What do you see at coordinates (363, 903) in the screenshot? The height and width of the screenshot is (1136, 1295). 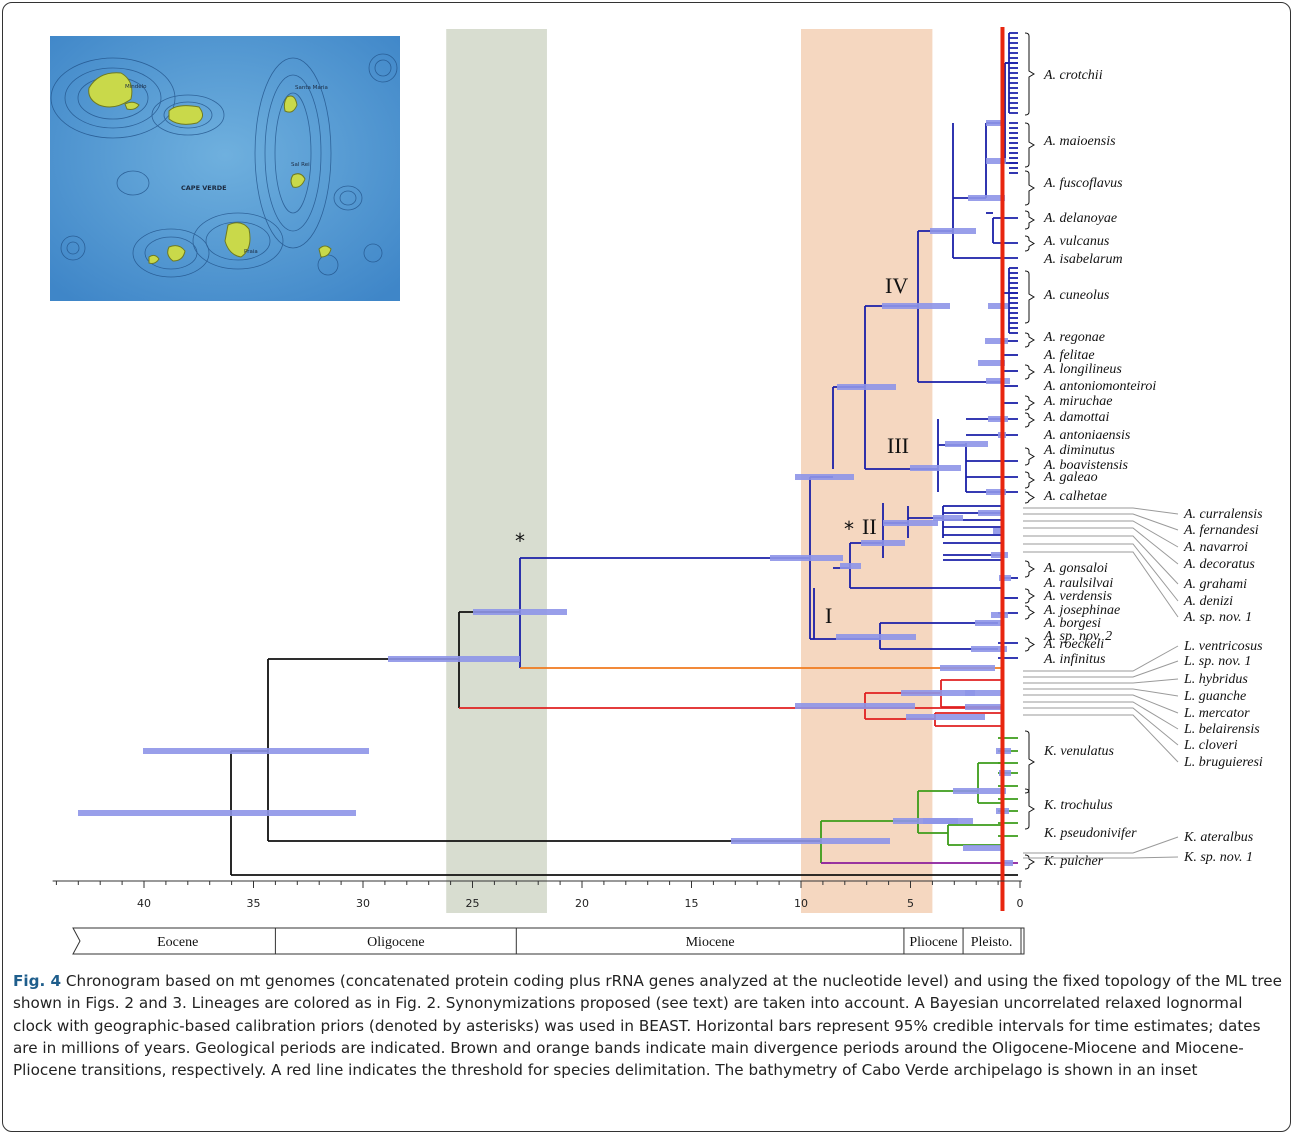 I see `axis-tick-label: 30` at bounding box center [363, 903].